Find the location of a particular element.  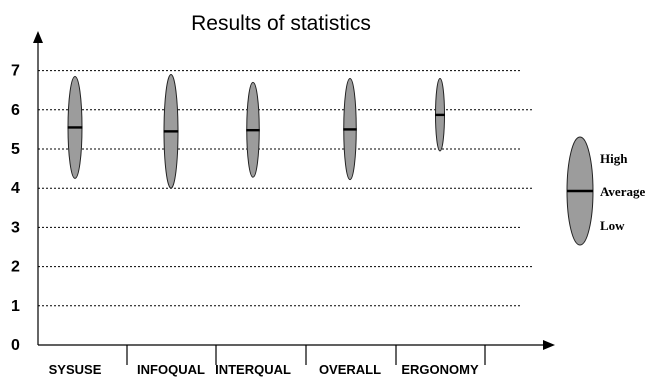

y-tick-label-6: 6 is located at coordinates (15, 110).